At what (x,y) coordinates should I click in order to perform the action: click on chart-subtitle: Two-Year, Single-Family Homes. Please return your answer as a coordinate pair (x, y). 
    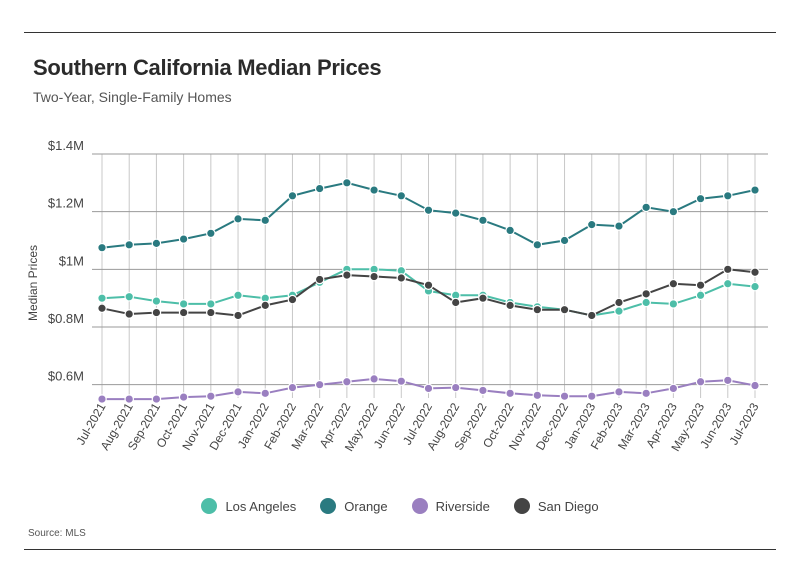
    Looking at the image, I should click on (132, 97).